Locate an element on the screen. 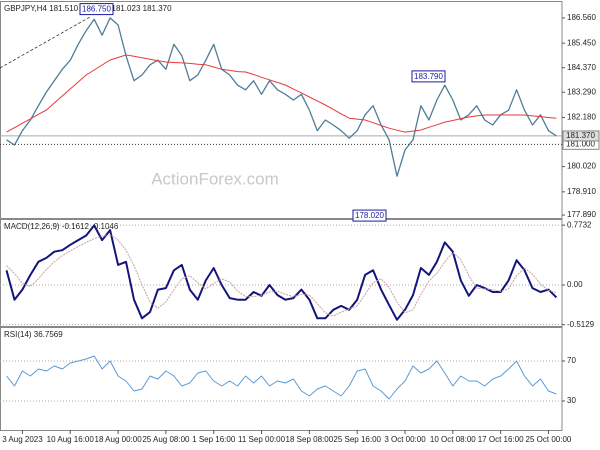 The image size is (600, 450). level-label: 181.000 is located at coordinates (580, 143).